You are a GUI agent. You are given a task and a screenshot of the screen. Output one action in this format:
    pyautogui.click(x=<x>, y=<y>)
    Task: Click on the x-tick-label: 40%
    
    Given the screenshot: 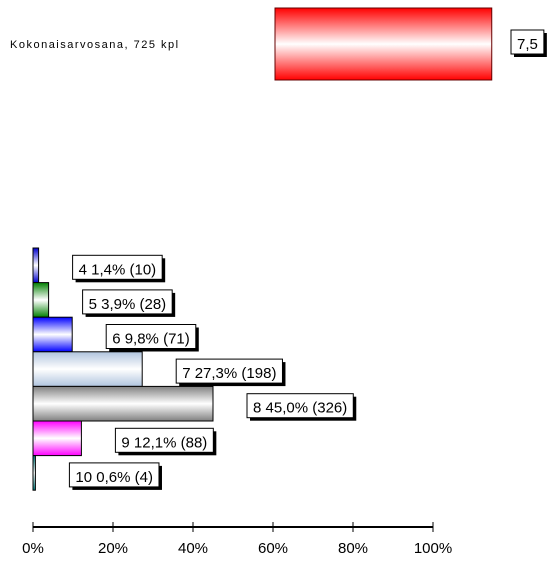 What is the action you would take?
    pyautogui.click(x=193, y=548)
    